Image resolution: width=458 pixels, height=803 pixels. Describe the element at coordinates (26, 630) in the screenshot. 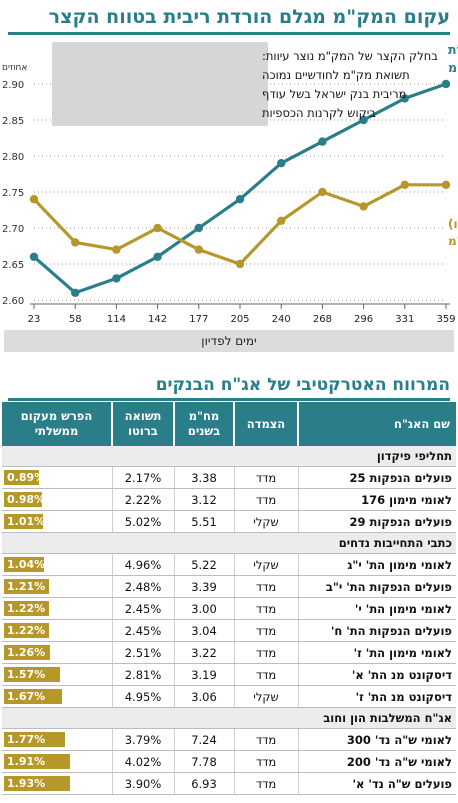

I see `spread-bar: 1.22%` at that location.